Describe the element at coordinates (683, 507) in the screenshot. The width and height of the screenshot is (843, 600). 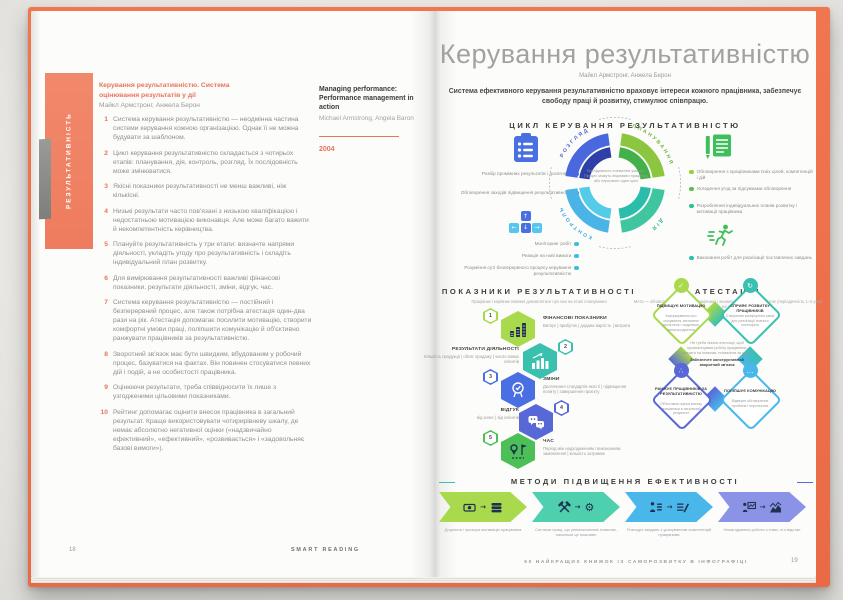
I see `checklist-pencil-icon` at that location.